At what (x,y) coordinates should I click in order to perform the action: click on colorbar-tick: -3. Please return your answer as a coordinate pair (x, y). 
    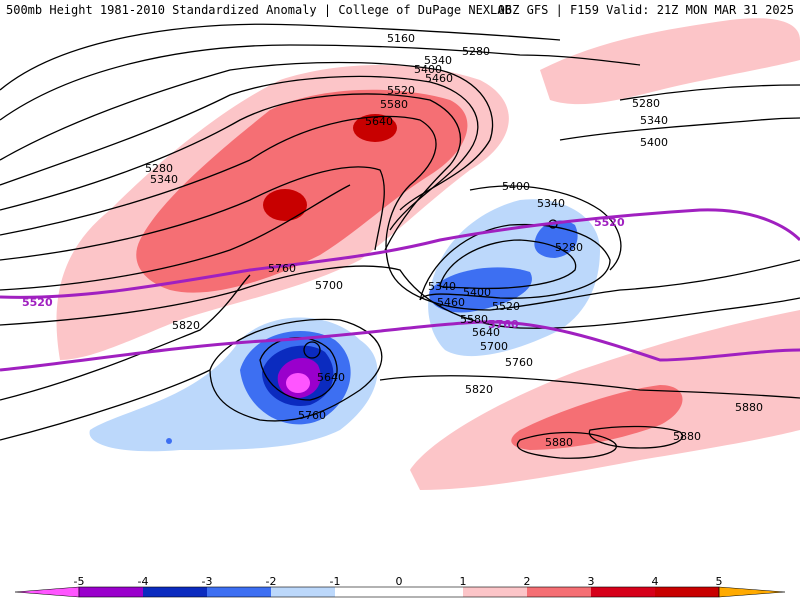
    Looking at the image, I should click on (207, 581).